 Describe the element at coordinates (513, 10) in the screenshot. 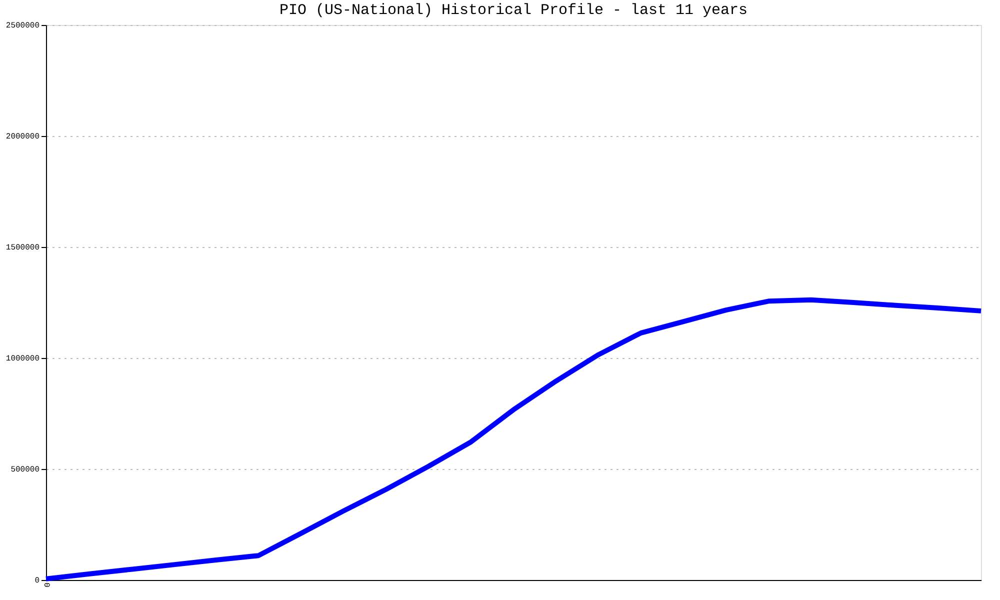

I see `chart-title: PIO (US-National) Historical Profile - last 11 years` at that location.